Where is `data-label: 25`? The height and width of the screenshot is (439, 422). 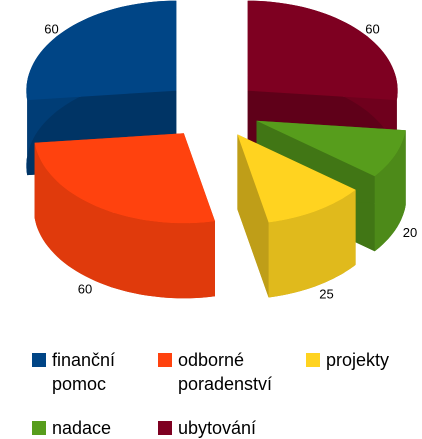
data-label: 25 is located at coordinates (326, 293).